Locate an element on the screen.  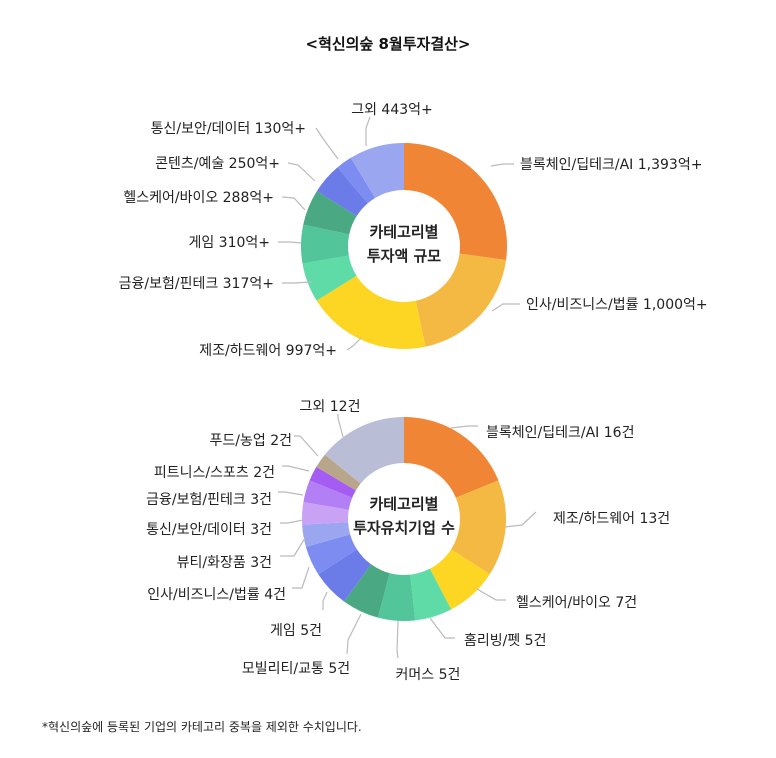
donut2-label-8: 뷰티/화장품 3건 is located at coordinates (224, 563).